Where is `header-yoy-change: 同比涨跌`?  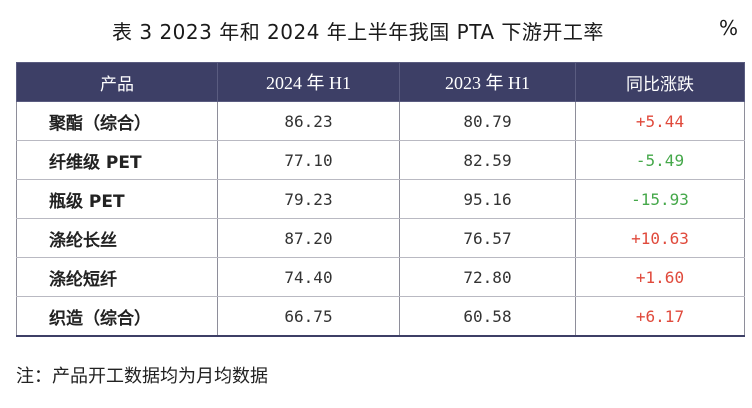 header-yoy-change: 同比涨跌 is located at coordinates (660, 82).